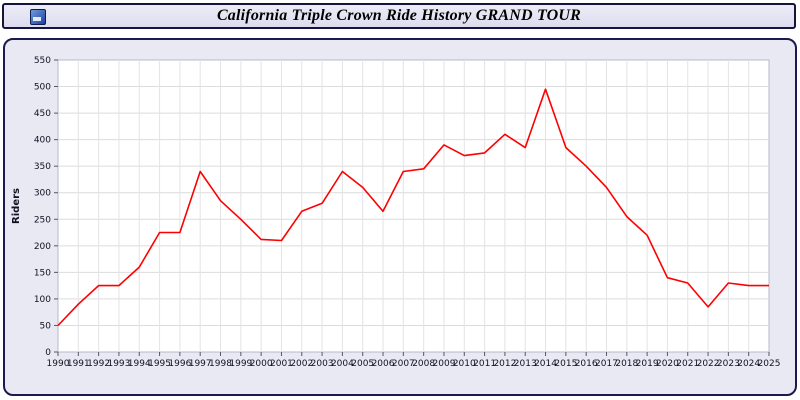 This screenshot has height=400, width=800. Describe the element at coordinates (322, 364) in the screenshot. I see `x-tick-label: 2003` at that location.